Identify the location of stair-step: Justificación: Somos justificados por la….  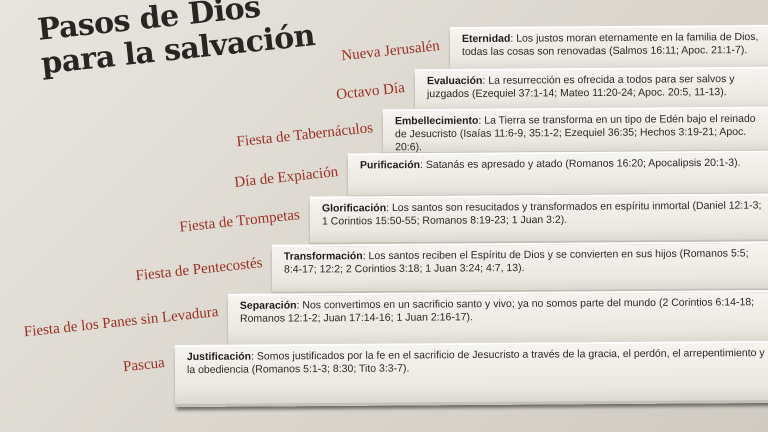
(471, 374).